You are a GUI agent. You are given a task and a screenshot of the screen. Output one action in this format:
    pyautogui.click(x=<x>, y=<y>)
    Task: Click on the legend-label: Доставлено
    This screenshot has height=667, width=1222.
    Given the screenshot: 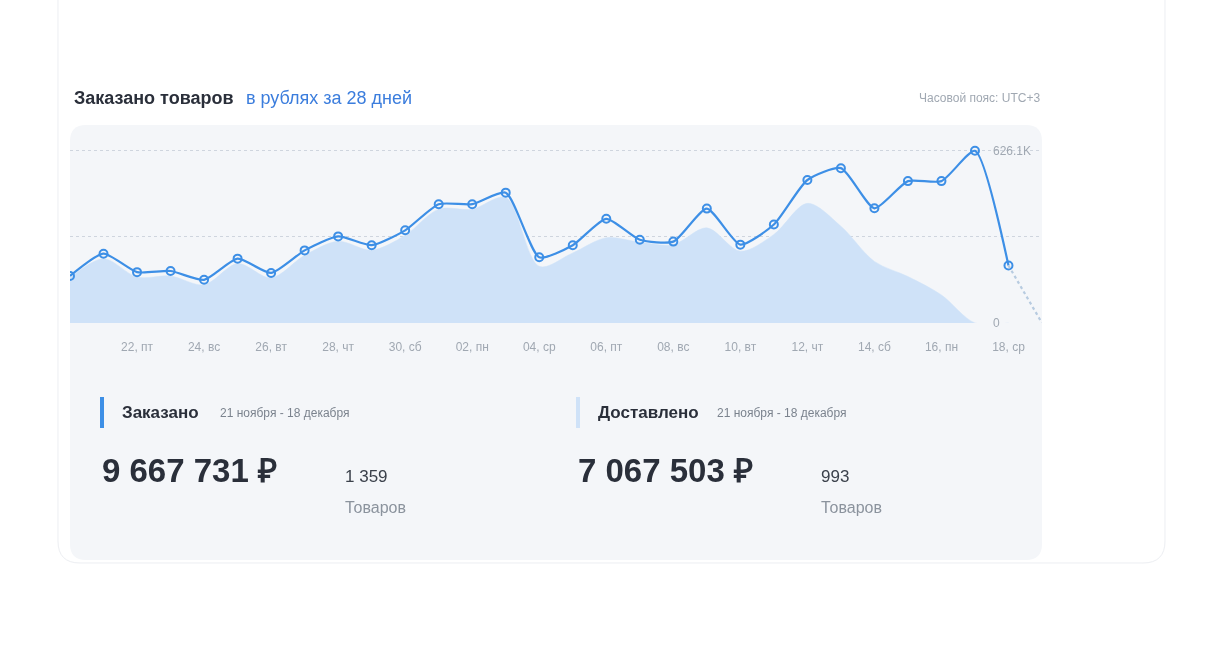 What is the action you would take?
    pyautogui.click(x=648, y=412)
    